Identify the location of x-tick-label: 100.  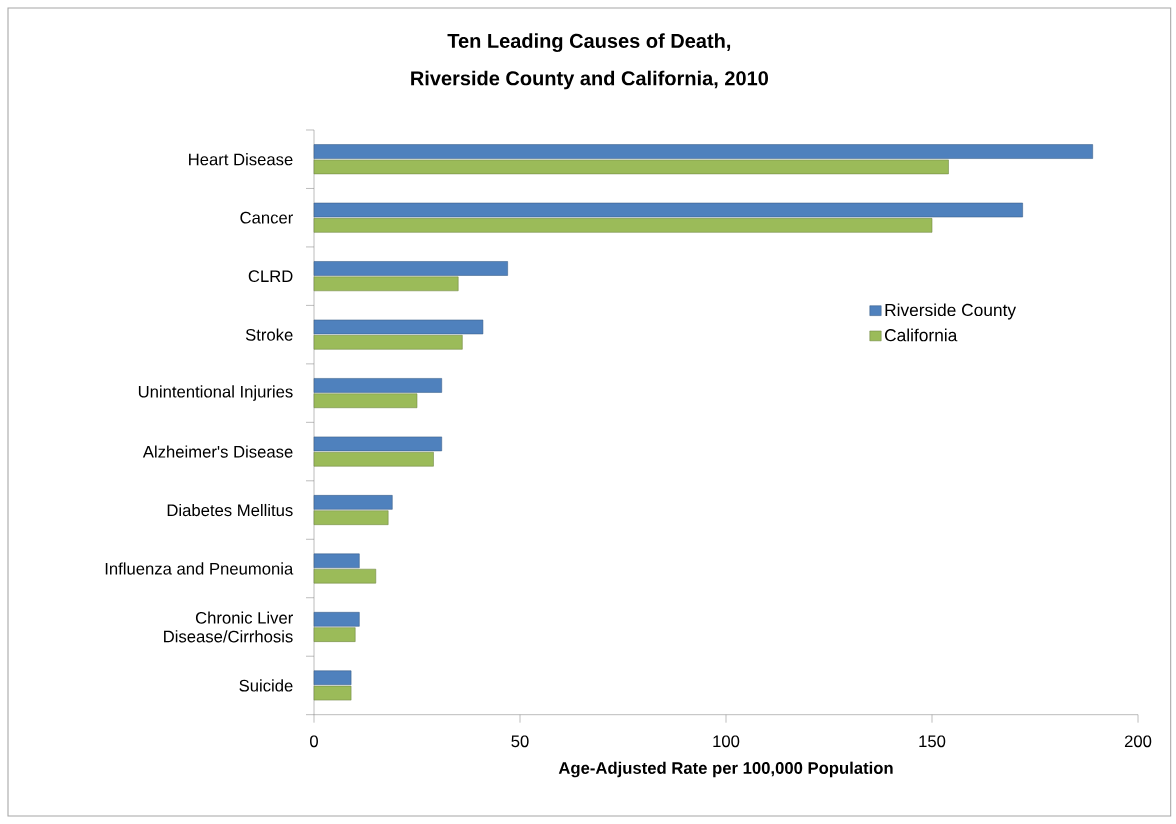
(726, 741).